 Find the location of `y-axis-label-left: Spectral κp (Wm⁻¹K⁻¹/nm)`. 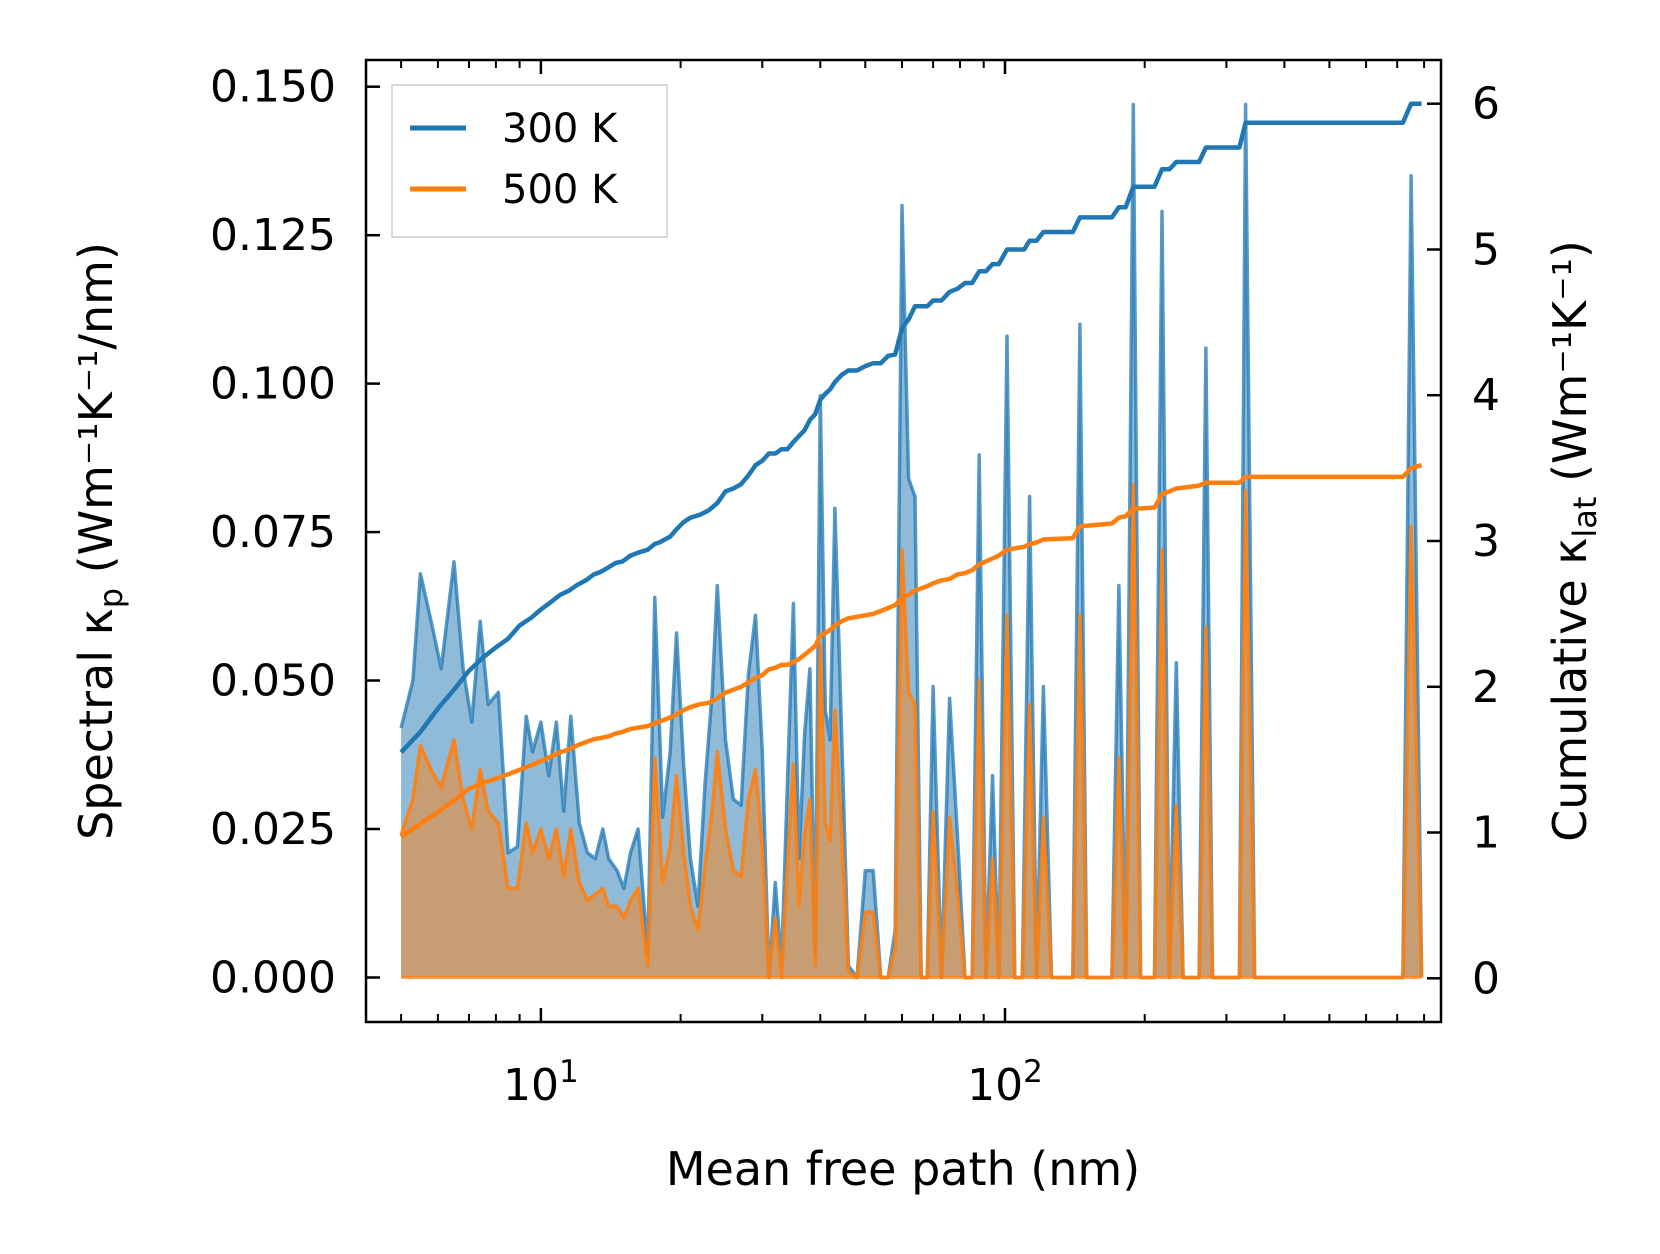

y-axis-label-left: Spectral κp (Wm⁻¹K⁻¹/nm) is located at coordinates (99, 541).